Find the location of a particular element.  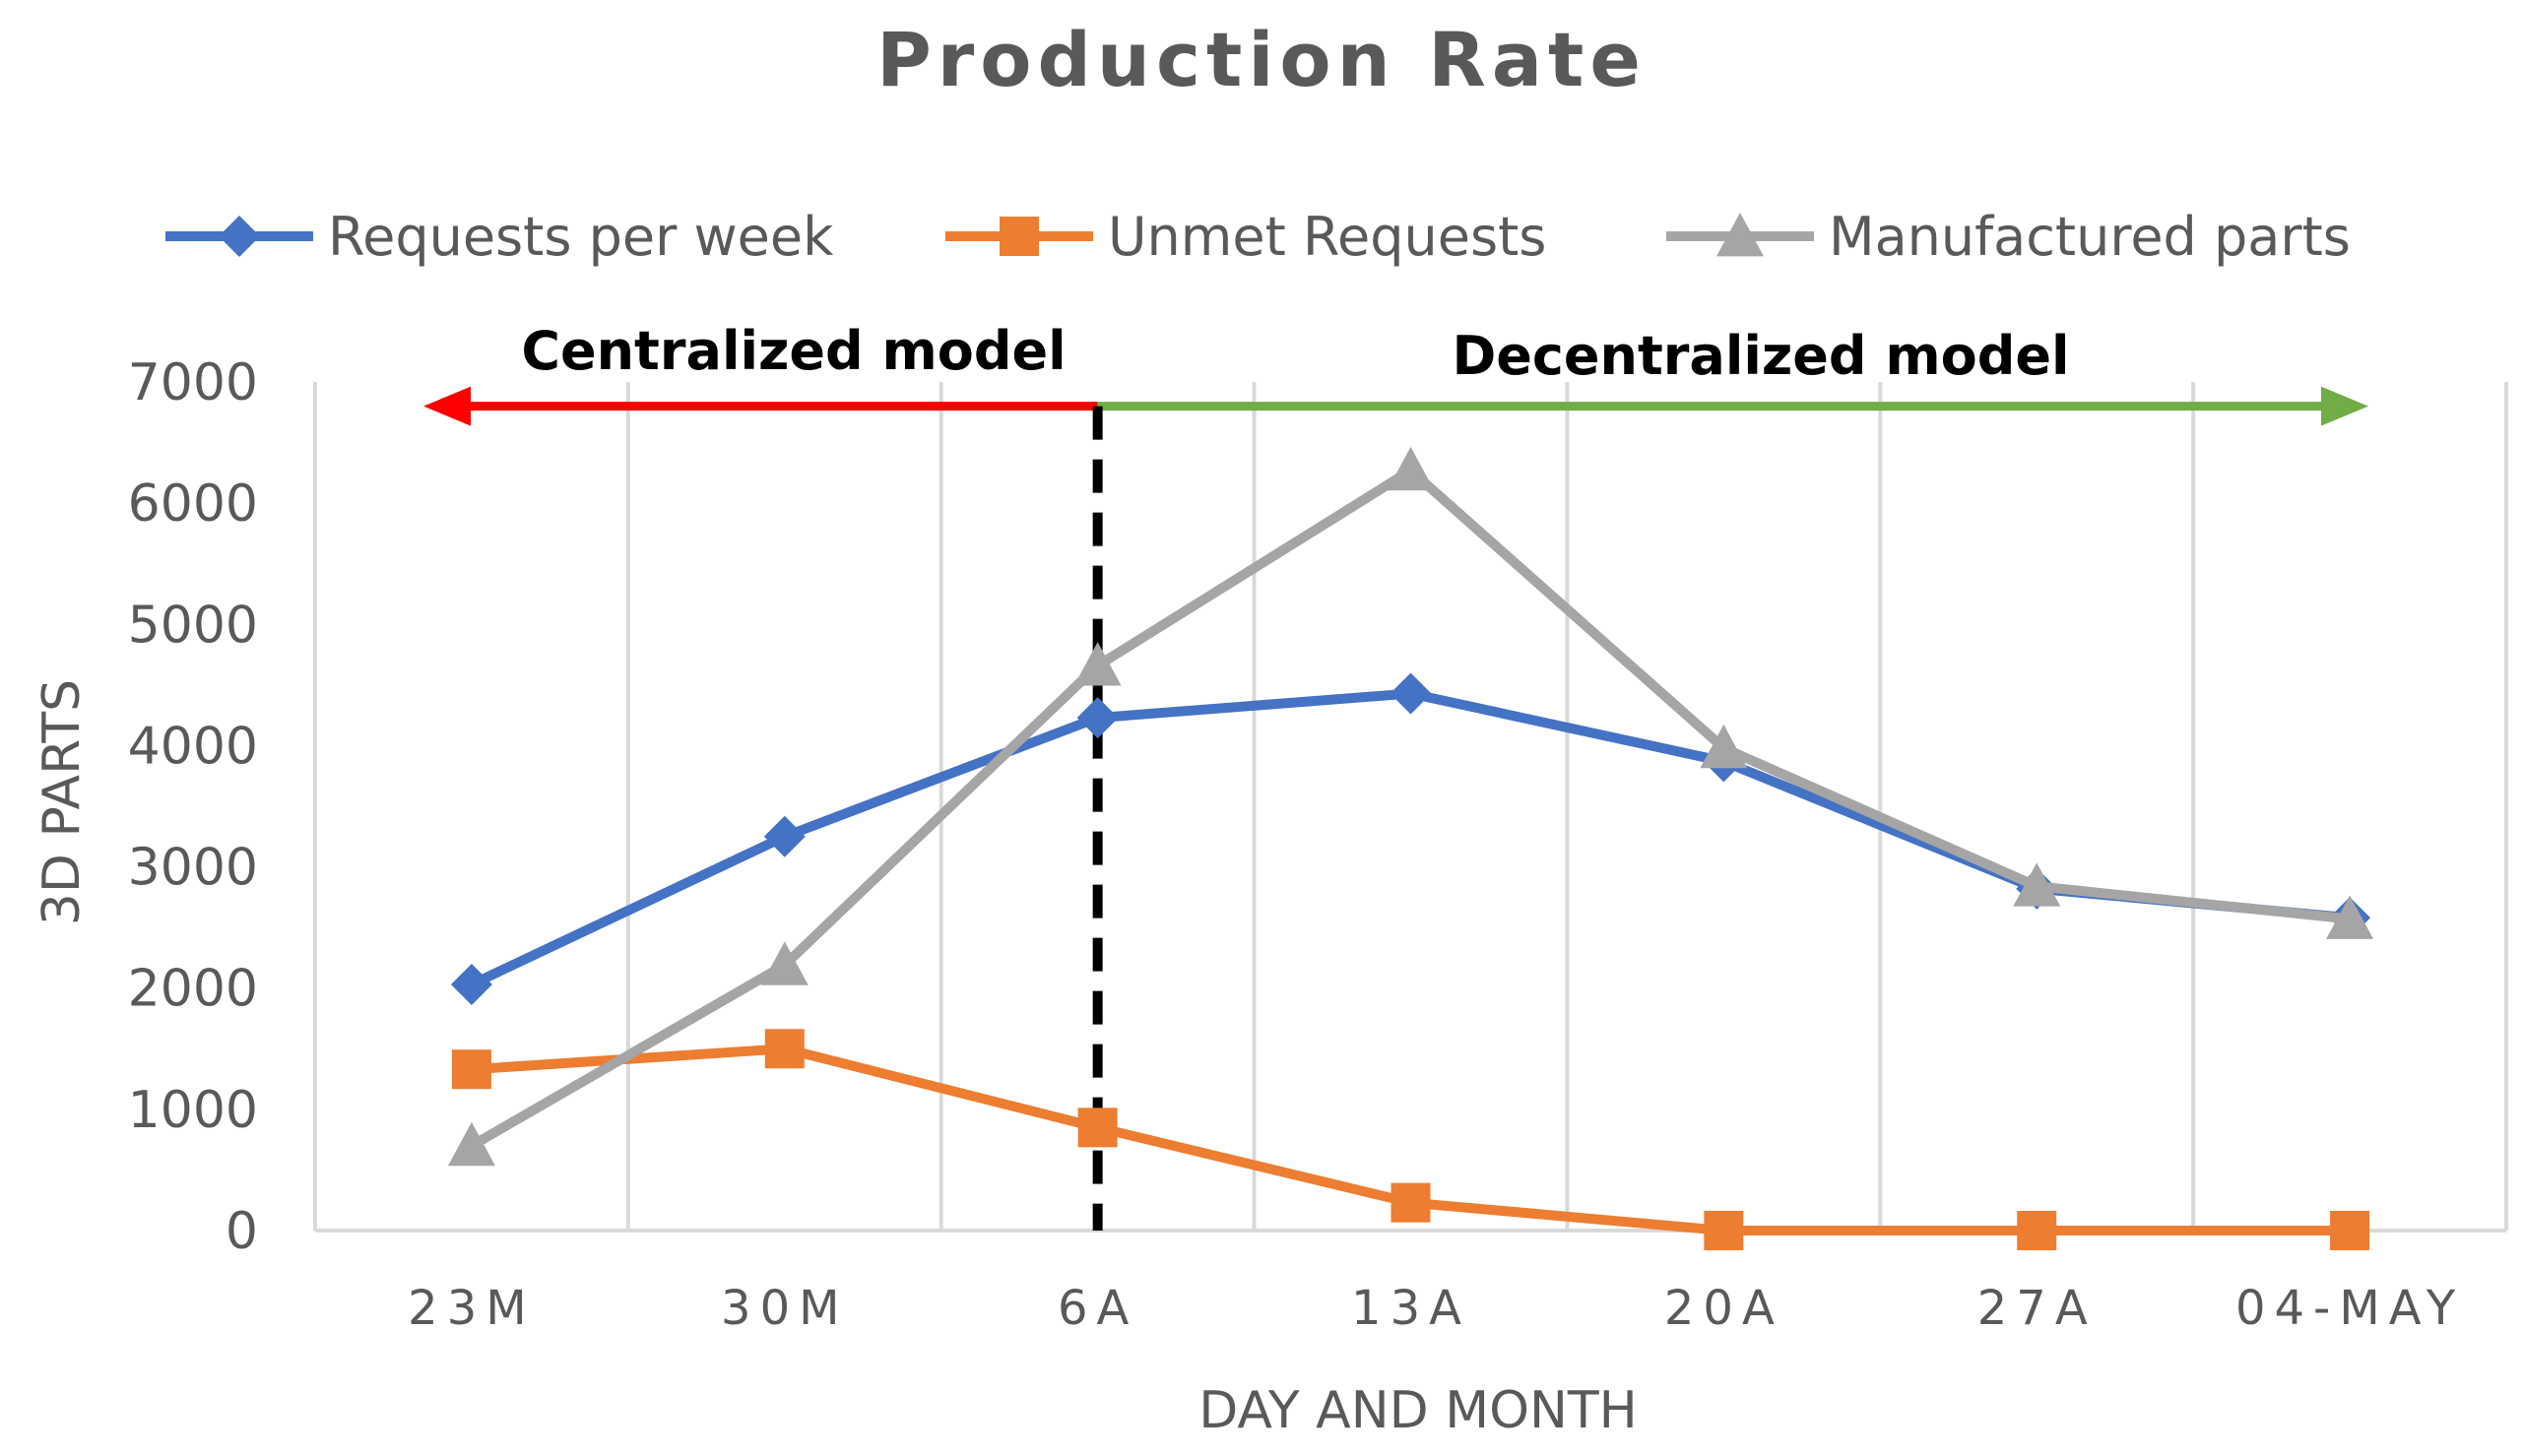

legend-label: Unmet Requests is located at coordinates (1327, 237).